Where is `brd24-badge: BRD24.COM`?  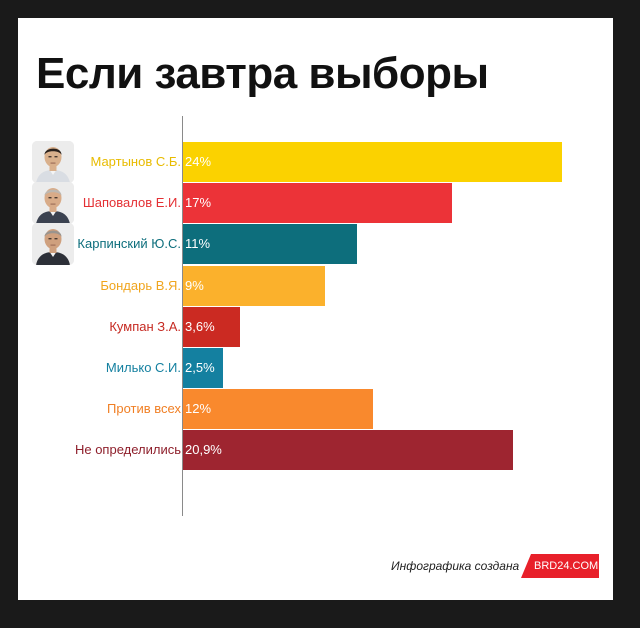
brd24-badge: BRD24.COM is located at coordinates (560, 566).